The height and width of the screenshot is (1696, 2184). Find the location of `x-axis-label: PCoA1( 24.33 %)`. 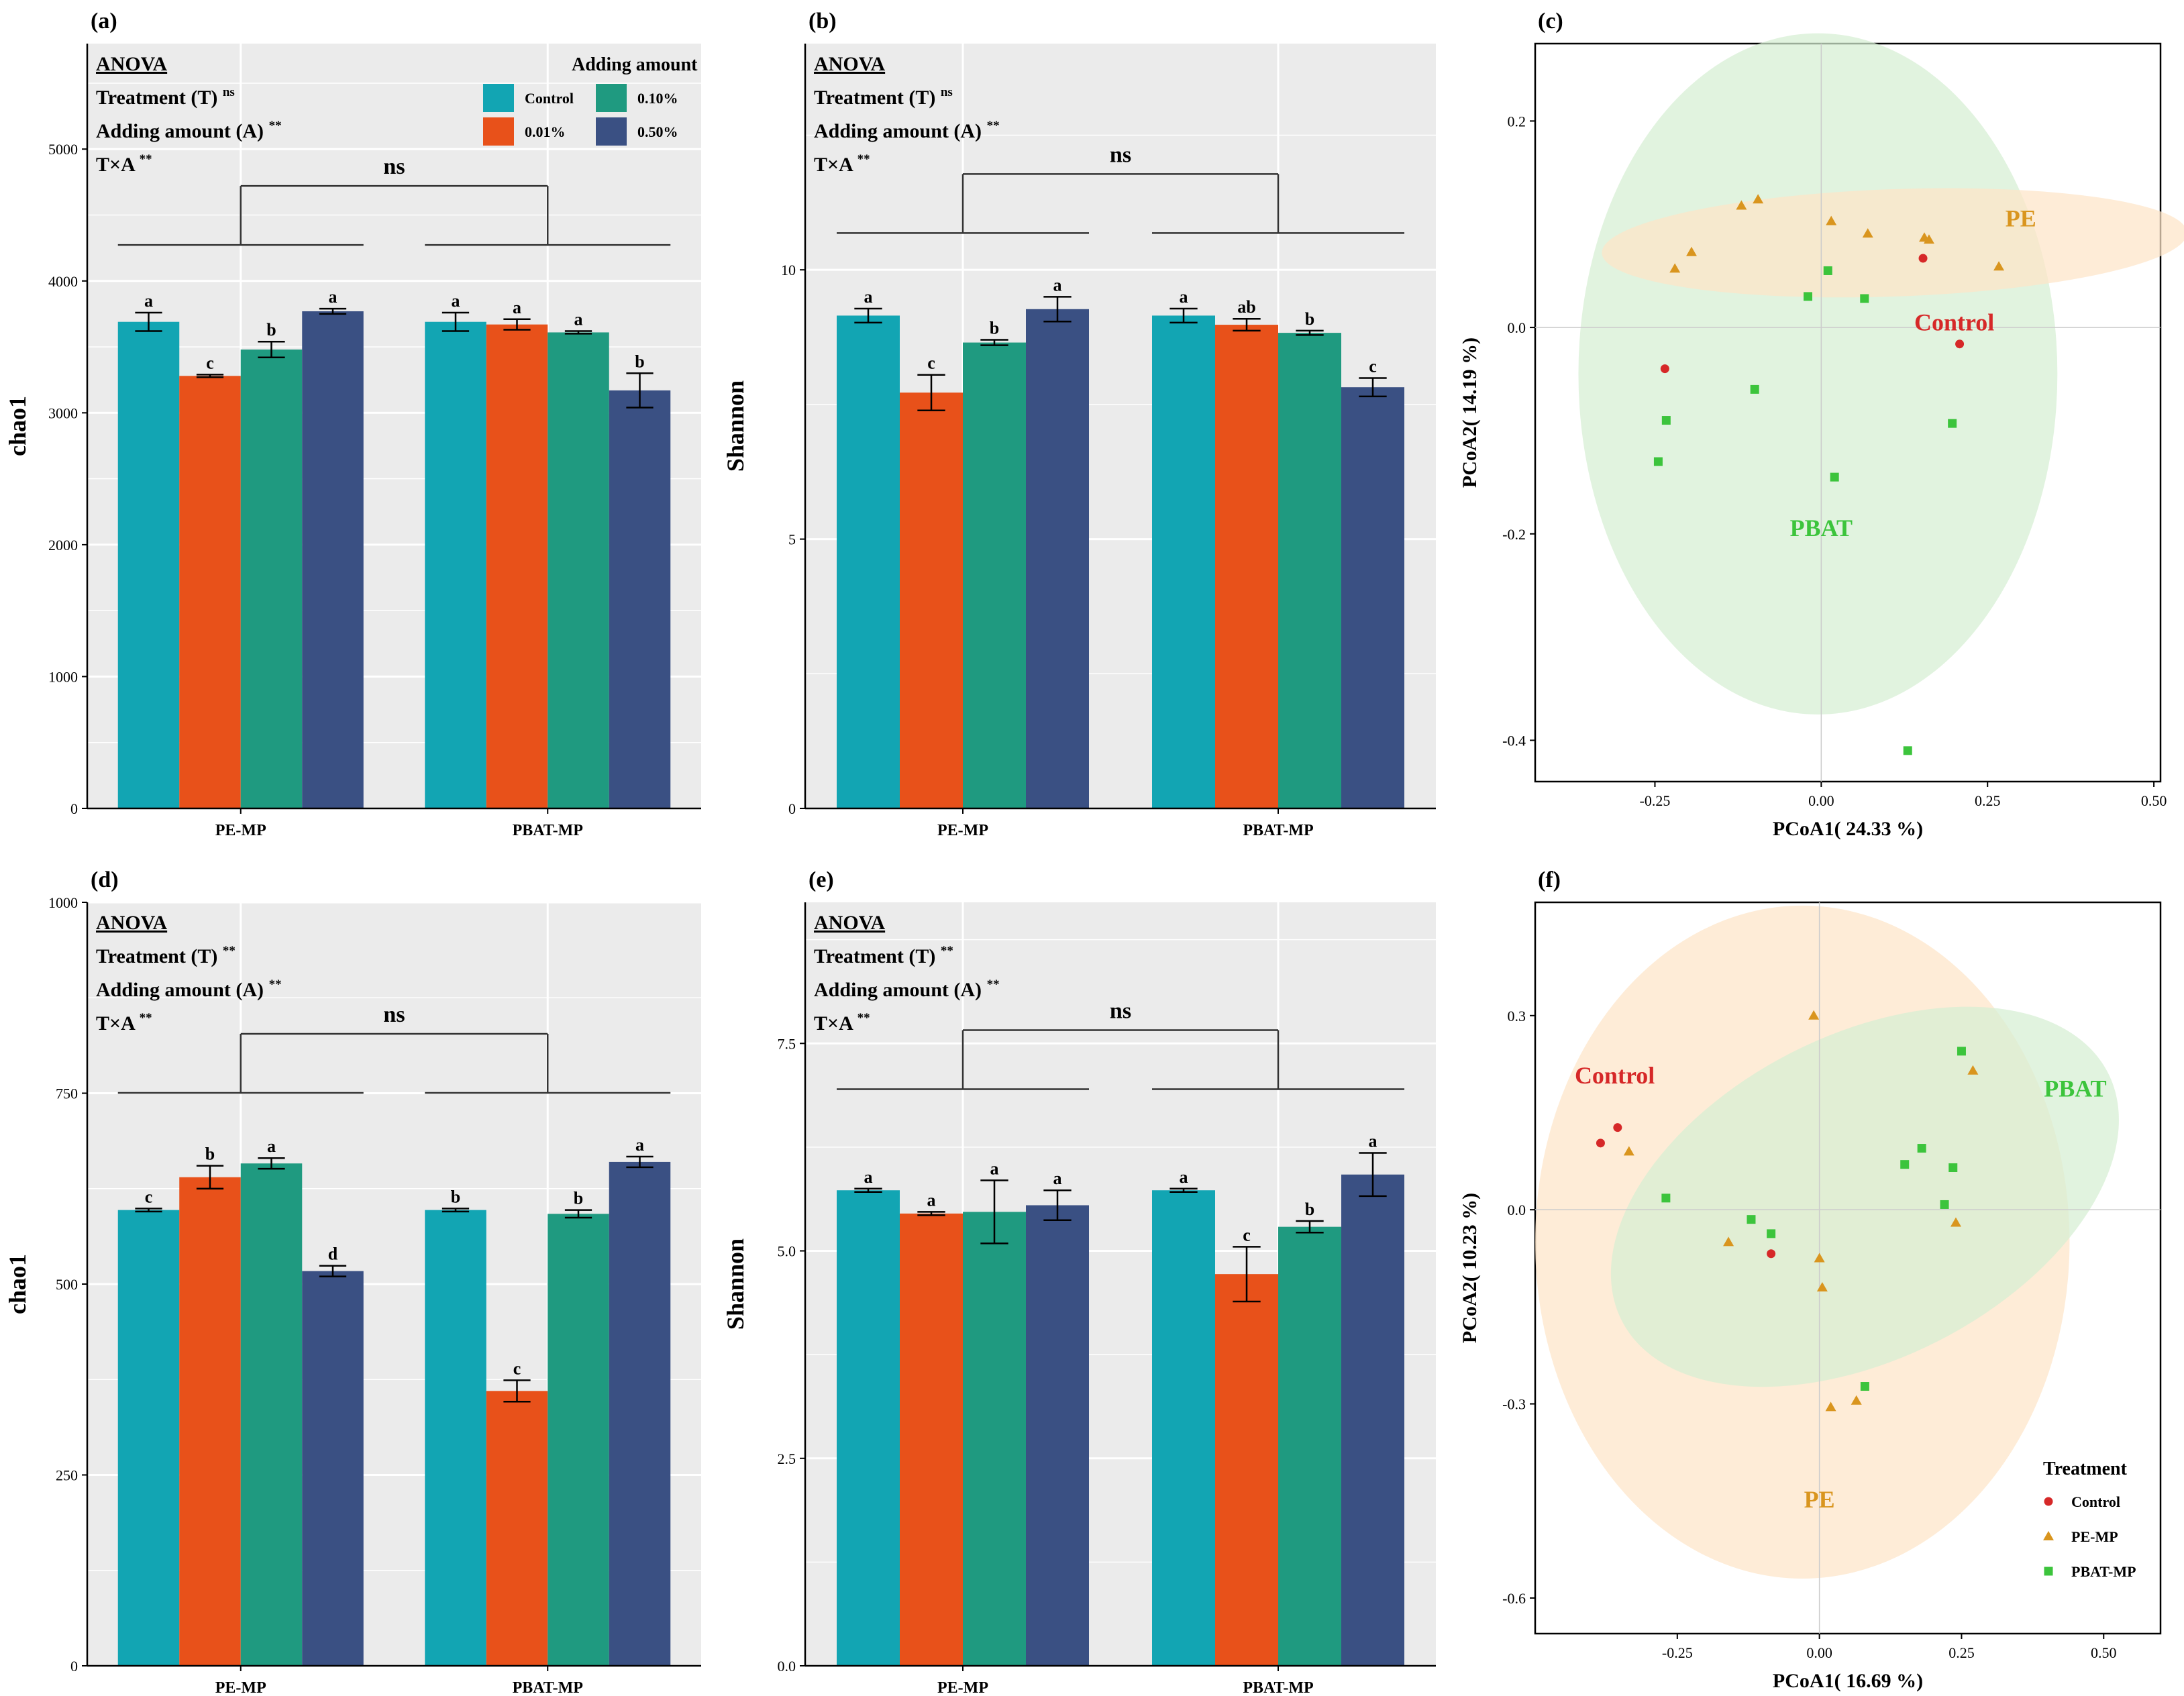

x-axis-label: PCoA1( 24.33 %) is located at coordinates (1848, 829).